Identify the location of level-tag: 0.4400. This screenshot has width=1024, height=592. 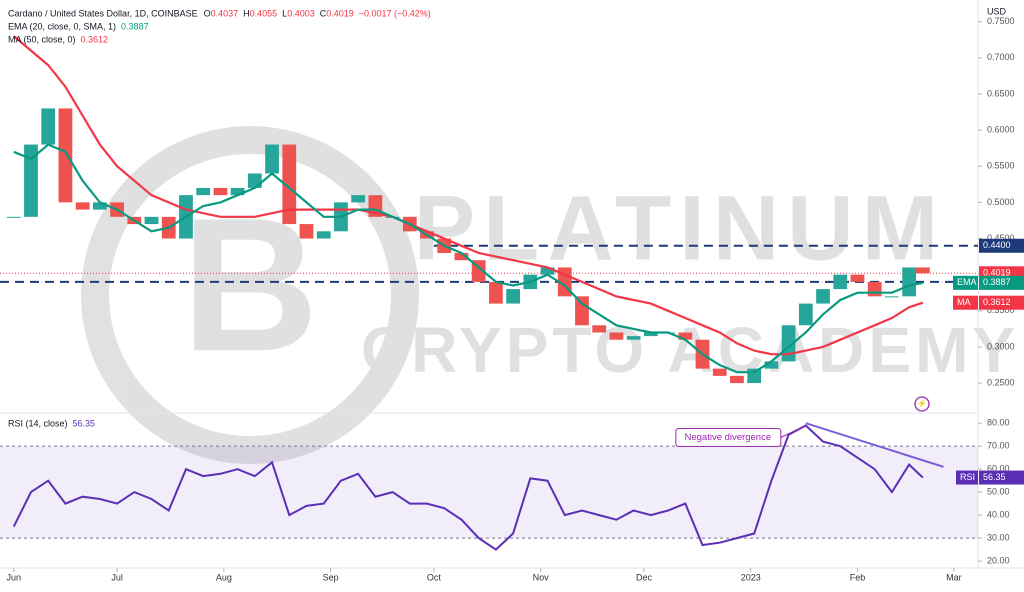
(997, 245).